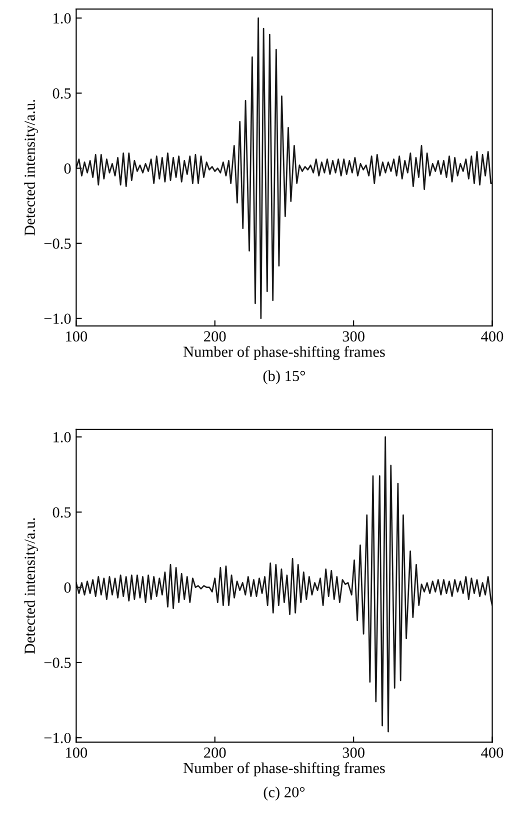  Describe the element at coordinates (284, 377) in the screenshot. I see `text: (b) 15°` at that location.